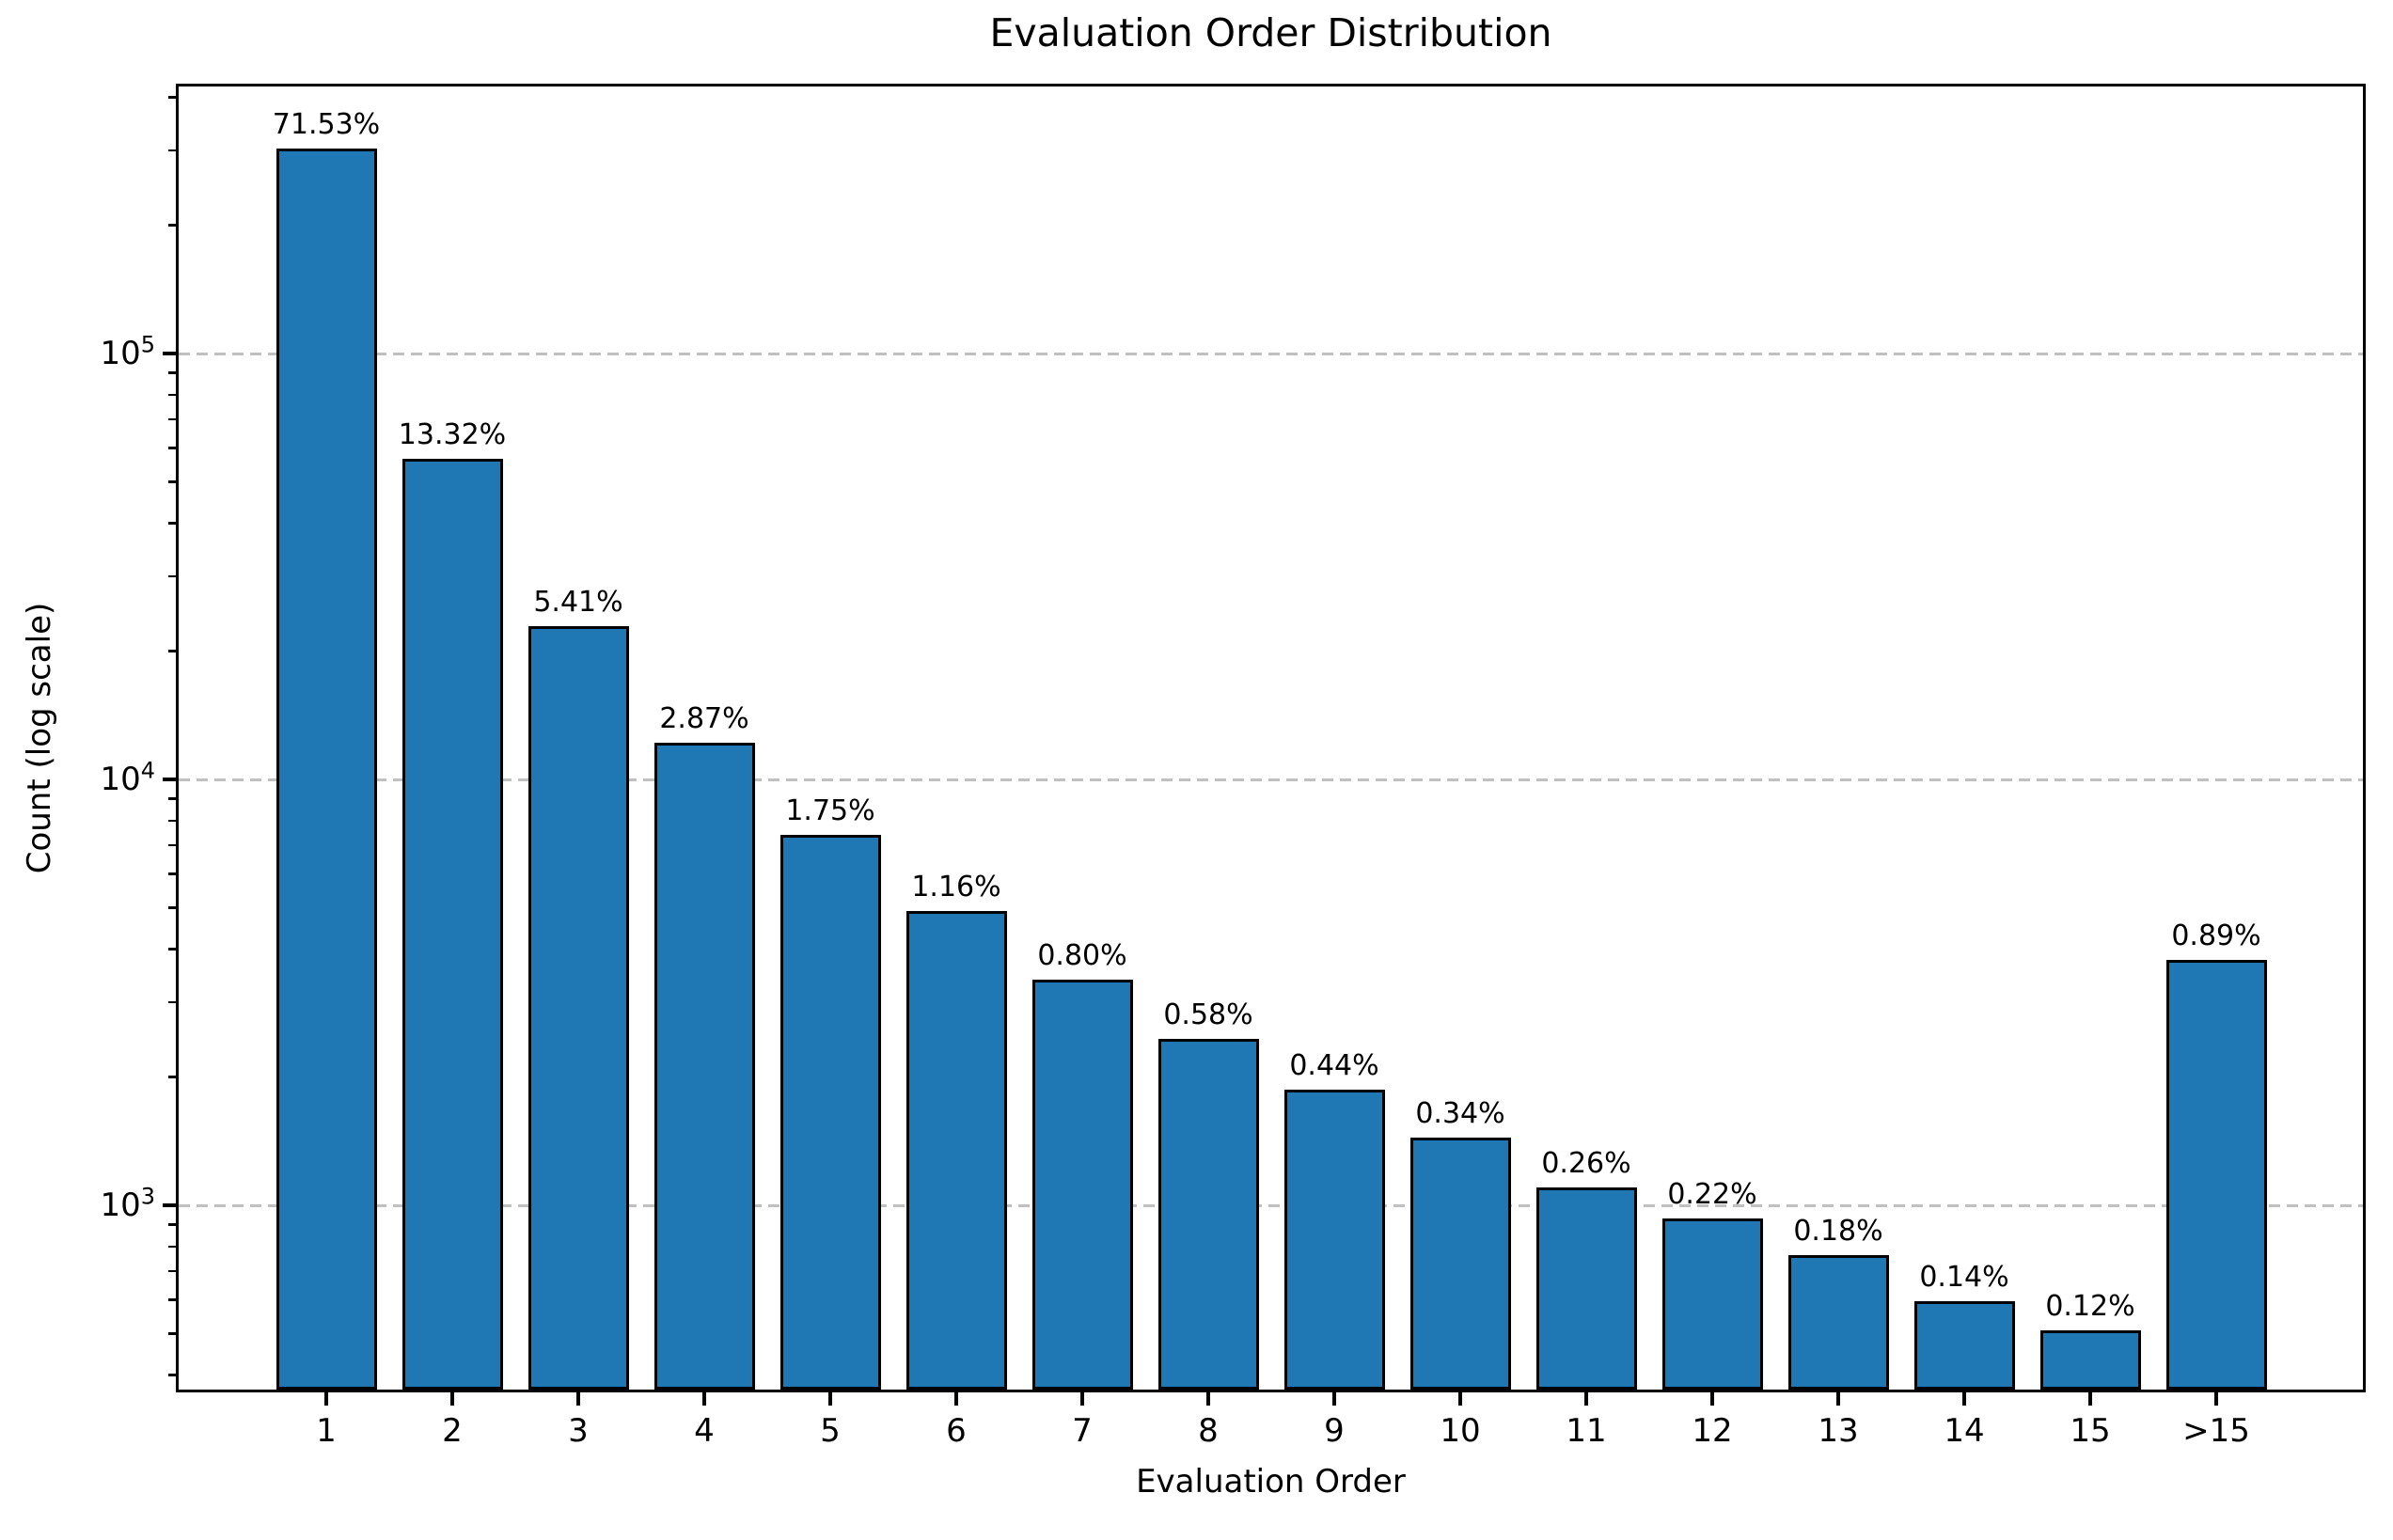 Image resolution: width=2393 pixels, height=1540 pixels. What do you see at coordinates (1460, 1114) in the screenshot?
I see `bar-percent-label: 0.34%` at bounding box center [1460, 1114].